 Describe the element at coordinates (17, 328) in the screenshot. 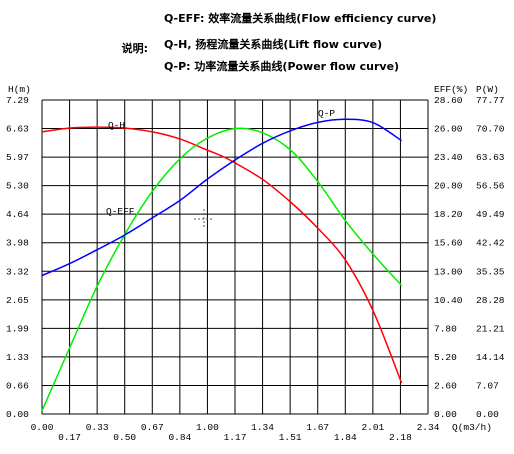

I see `y-tick-label-left: 1.99` at that location.